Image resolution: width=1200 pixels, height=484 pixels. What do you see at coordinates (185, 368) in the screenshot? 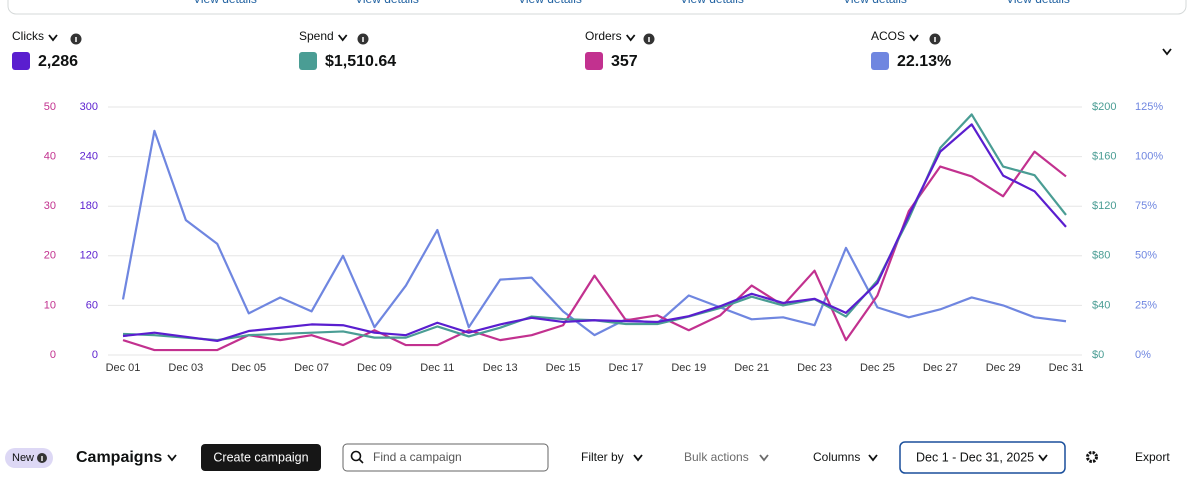
I see `x-tick-label: Dec 03` at bounding box center [185, 368].